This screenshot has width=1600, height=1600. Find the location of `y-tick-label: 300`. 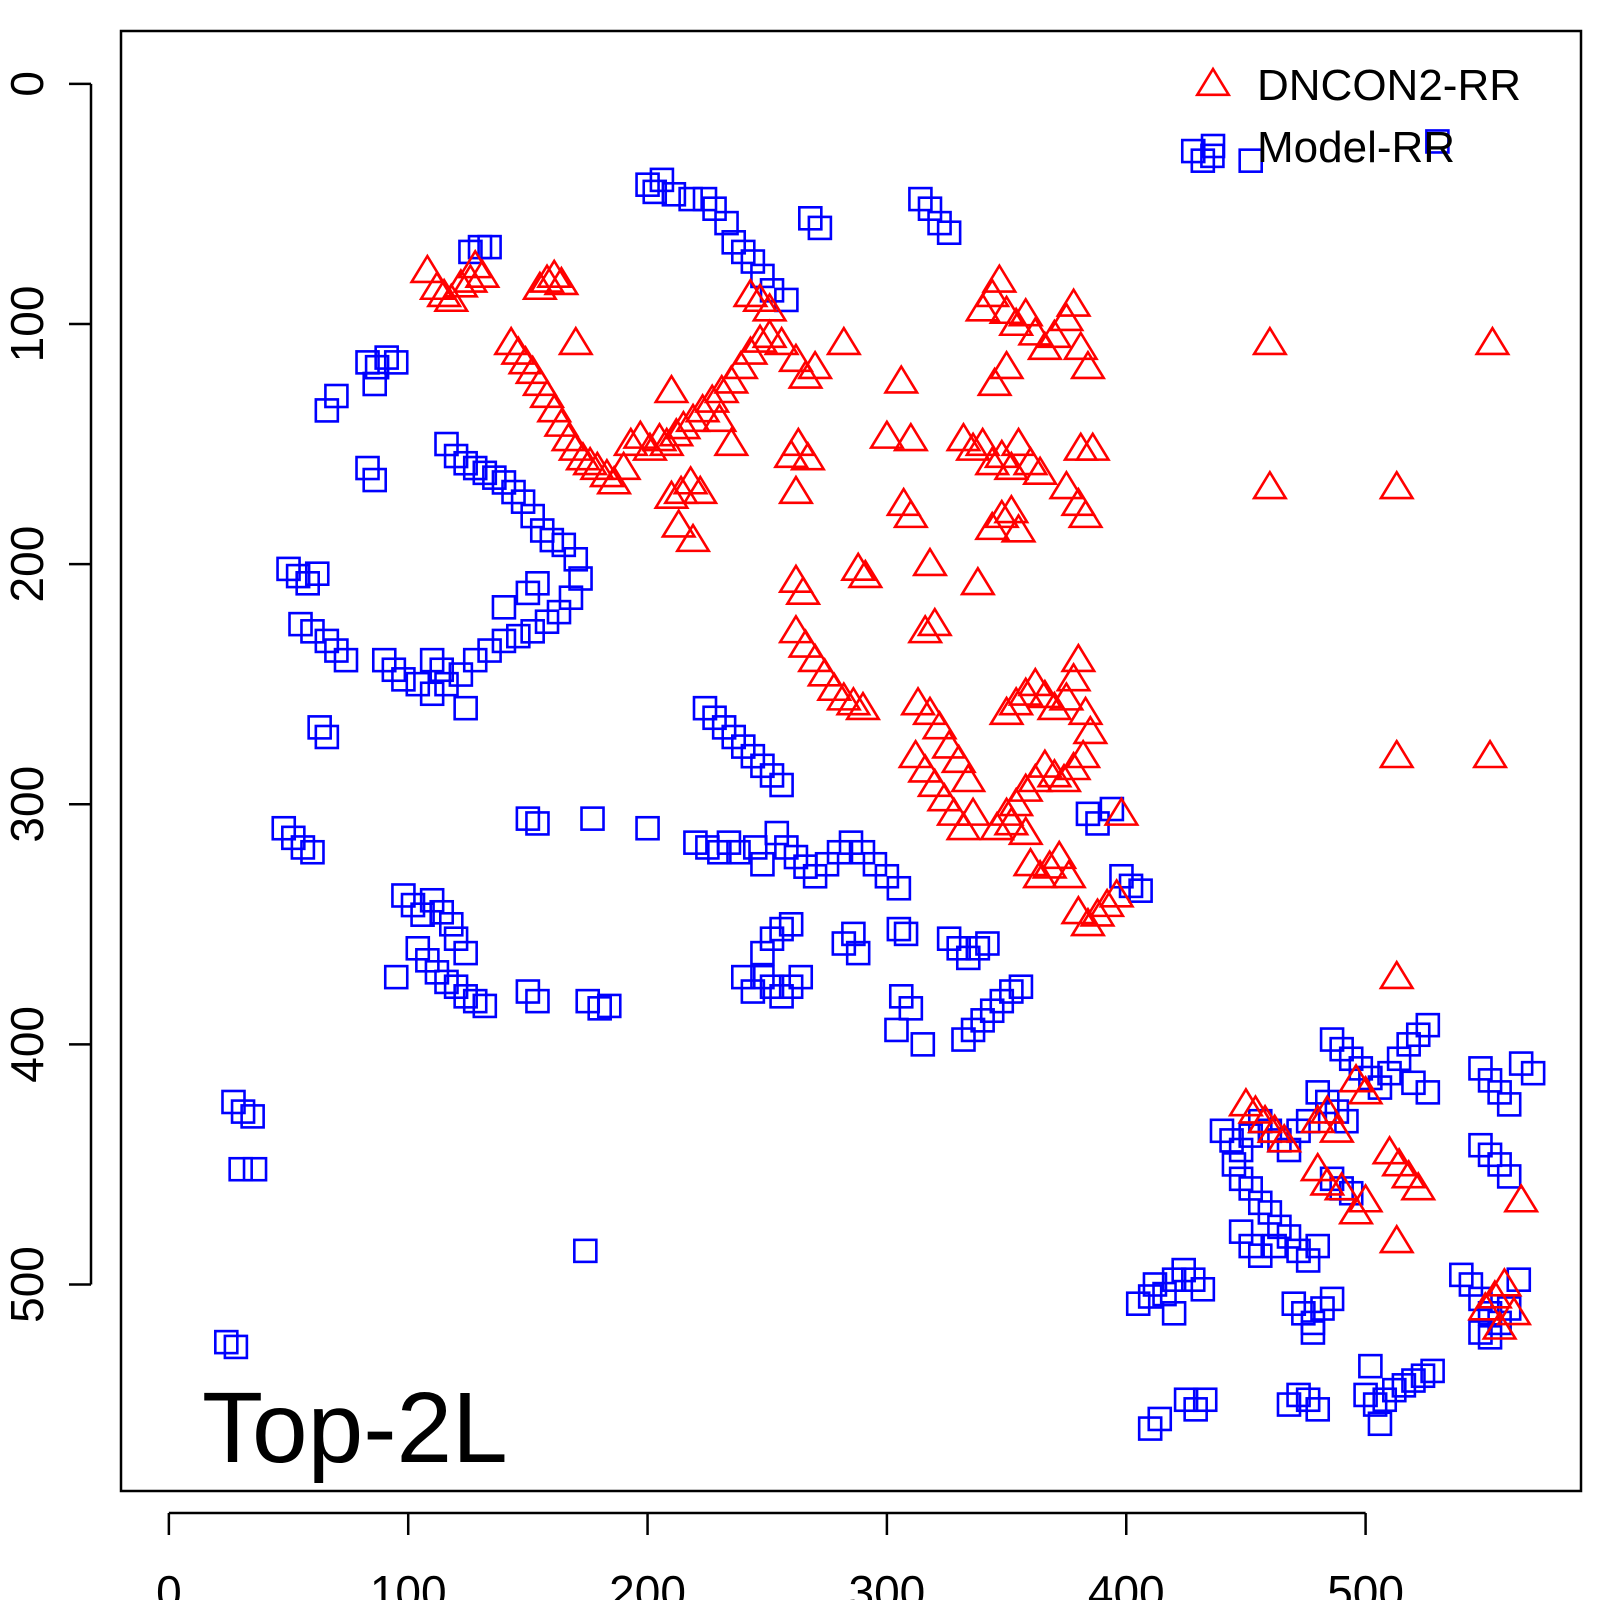

y-tick-label: 300 is located at coordinates (27, 804).